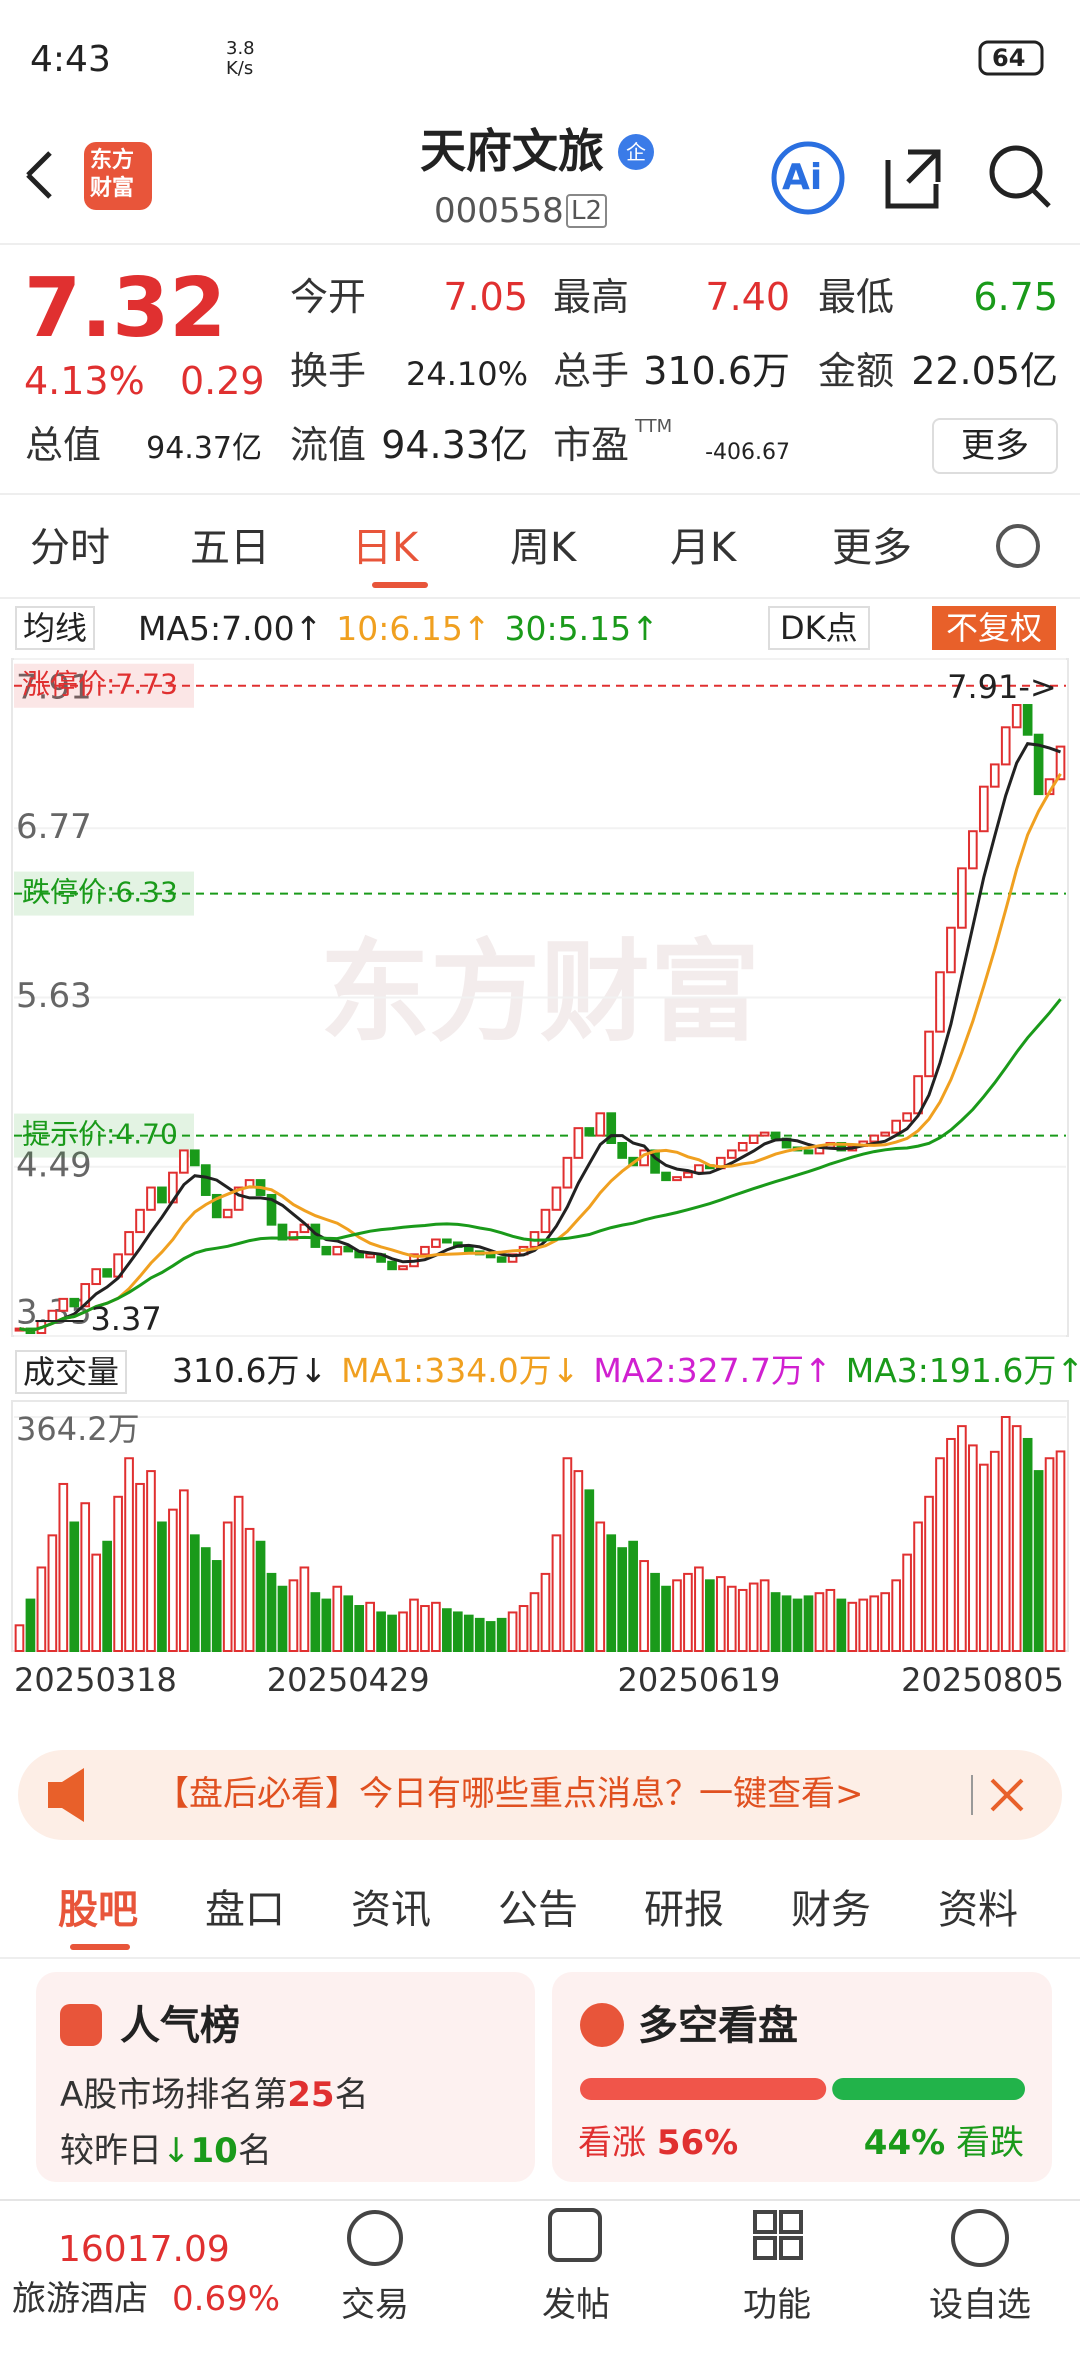 The width and height of the screenshot is (1080, 2376). Describe the element at coordinates (990, 2143) in the screenshot. I see `bear-label: 看跌` at that location.